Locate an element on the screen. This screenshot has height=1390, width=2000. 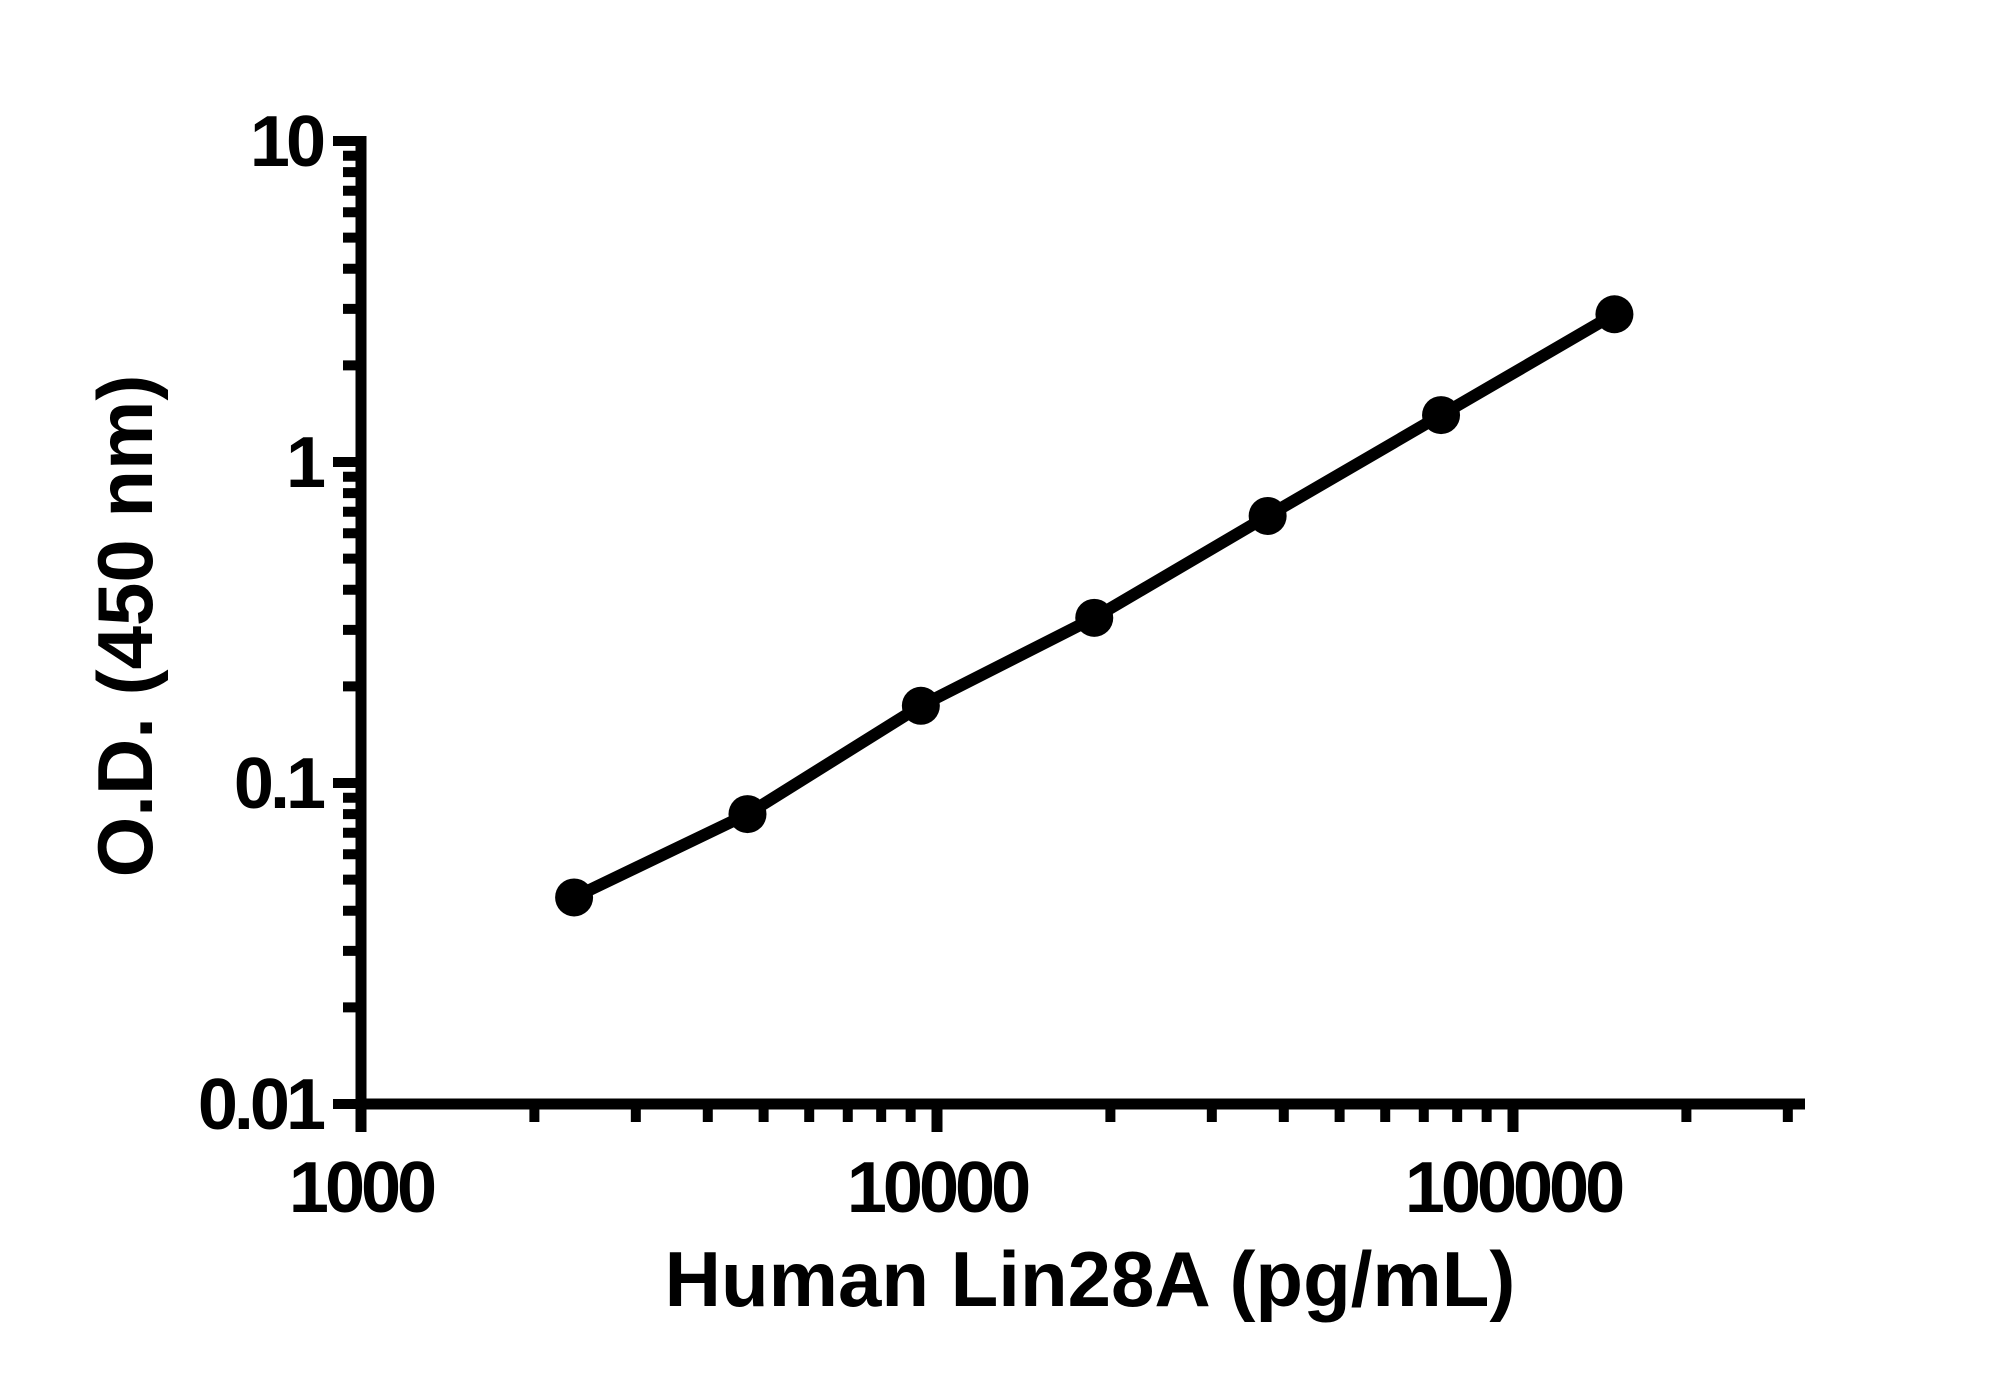
y-tick-label: 10 is located at coordinates (287, 142).